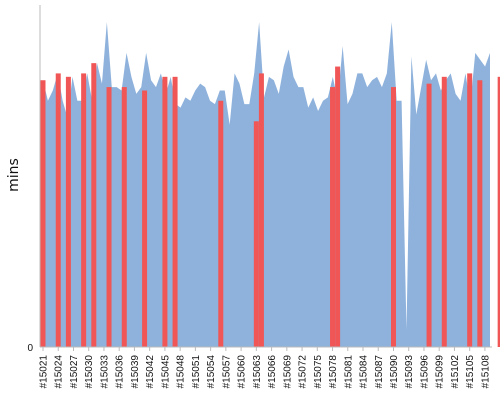  I want to click on x-tick-label: #15090, so click(394, 372).